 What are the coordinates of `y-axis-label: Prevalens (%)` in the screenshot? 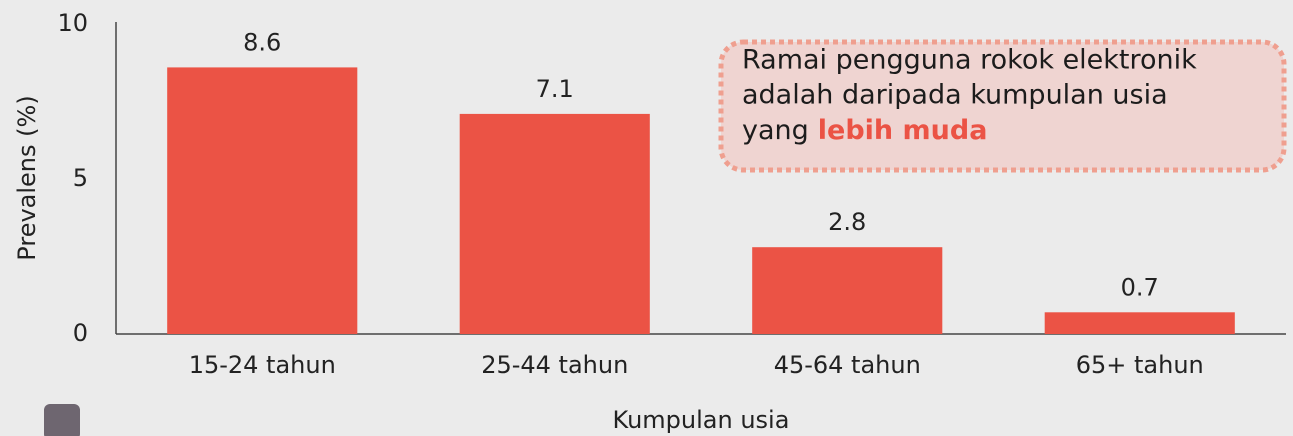 It's located at (27, 177).